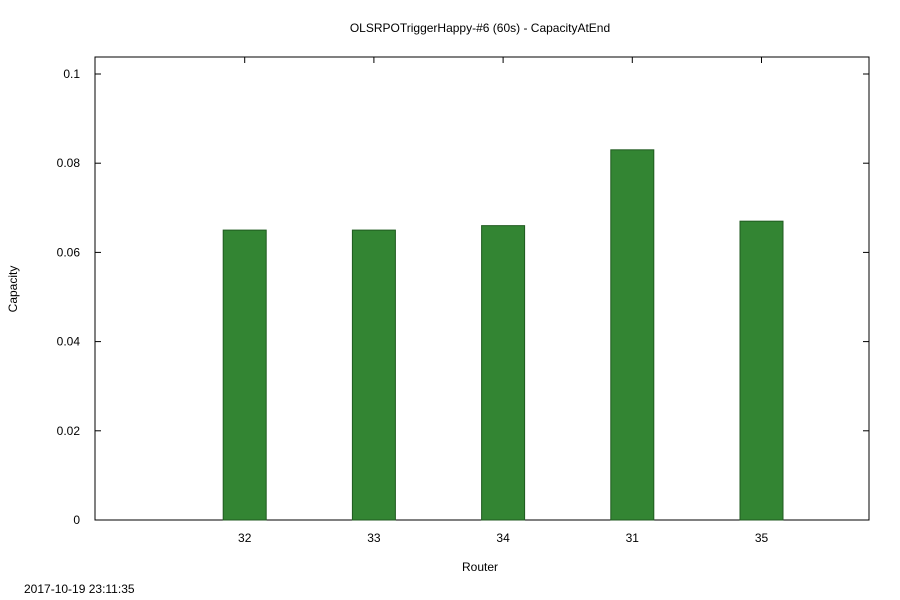 Image resolution: width=900 pixels, height=600 pixels. Describe the element at coordinates (69, 163) in the screenshot. I see `y-tick-label: 0.08` at that location.